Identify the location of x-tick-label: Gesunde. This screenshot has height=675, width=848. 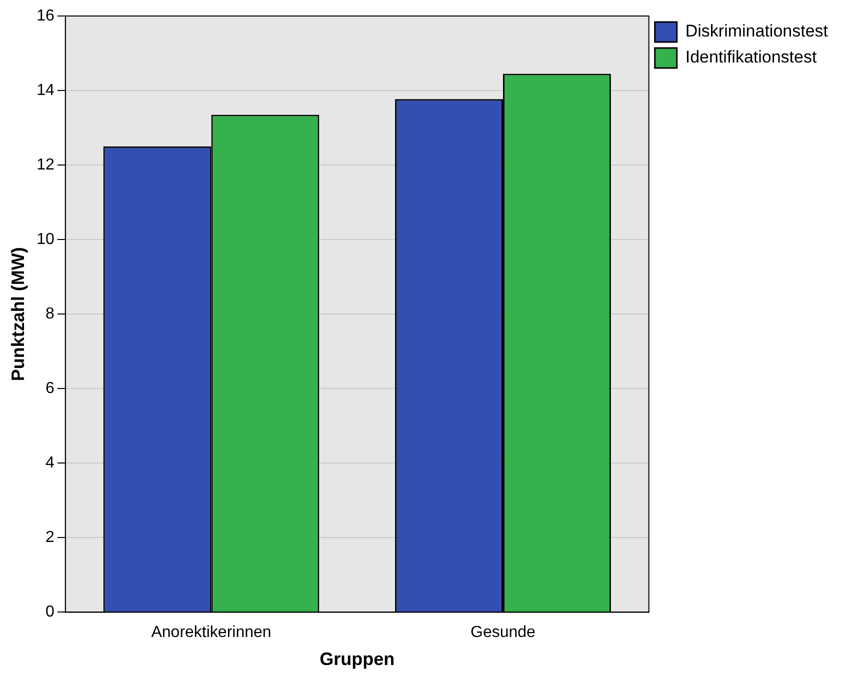
(503, 633).